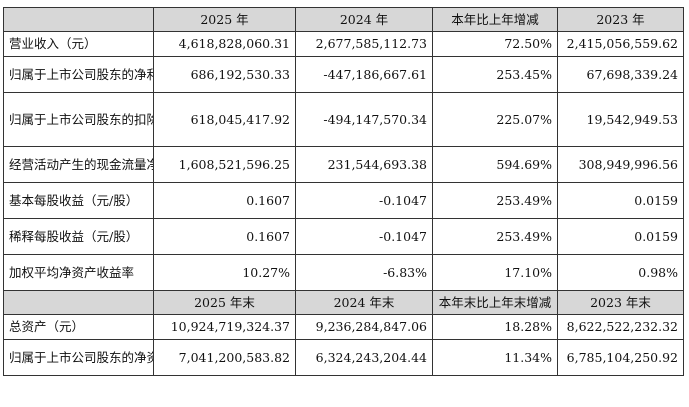 The width and height of the screenshot is (689, 407). Describe the element at coordinates (364, 44) in the screenshot. I see `value-cell: 2,677,585,112.73` at that location.